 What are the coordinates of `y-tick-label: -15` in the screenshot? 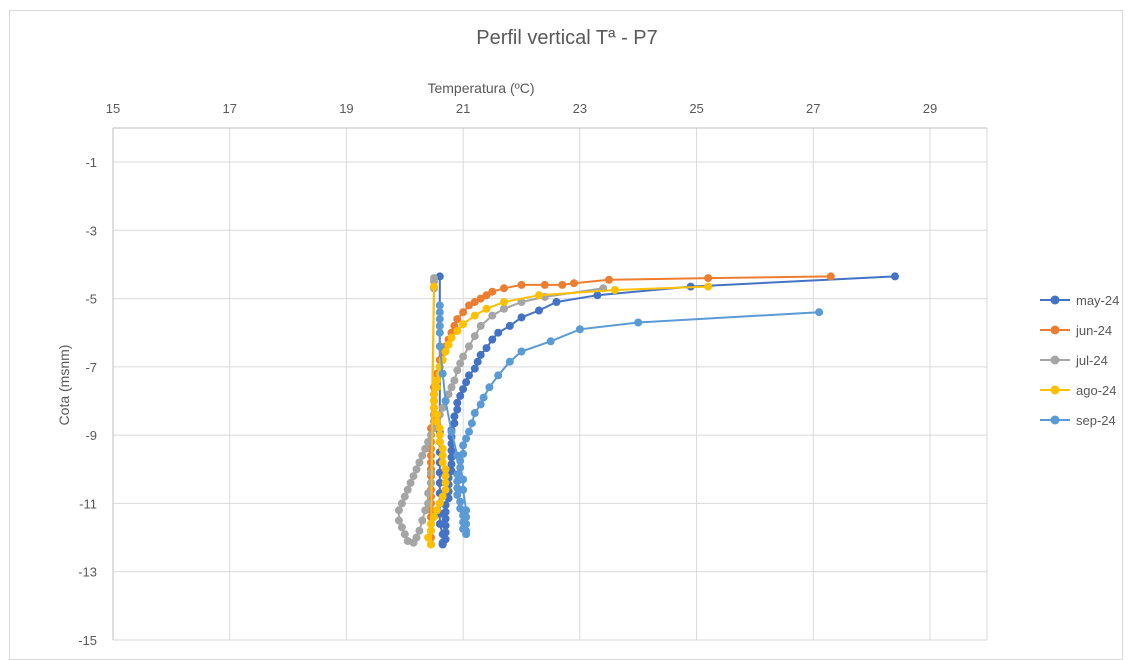 It's located at (87, 640).